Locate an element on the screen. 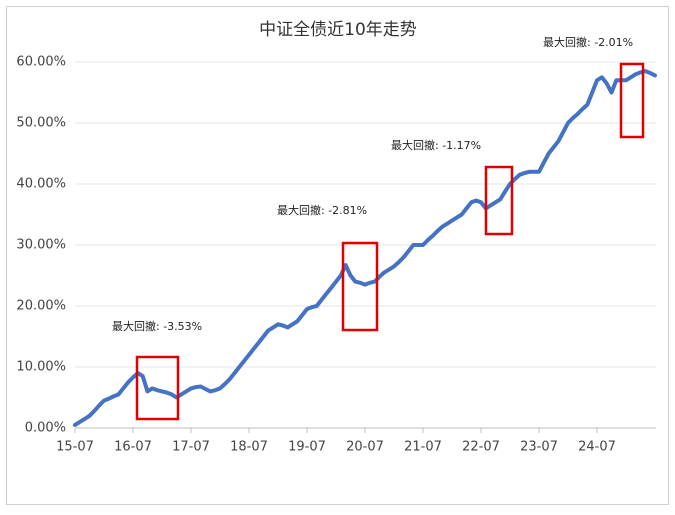  y-tick-label: 0.00% is located at coordinates (45, 428).